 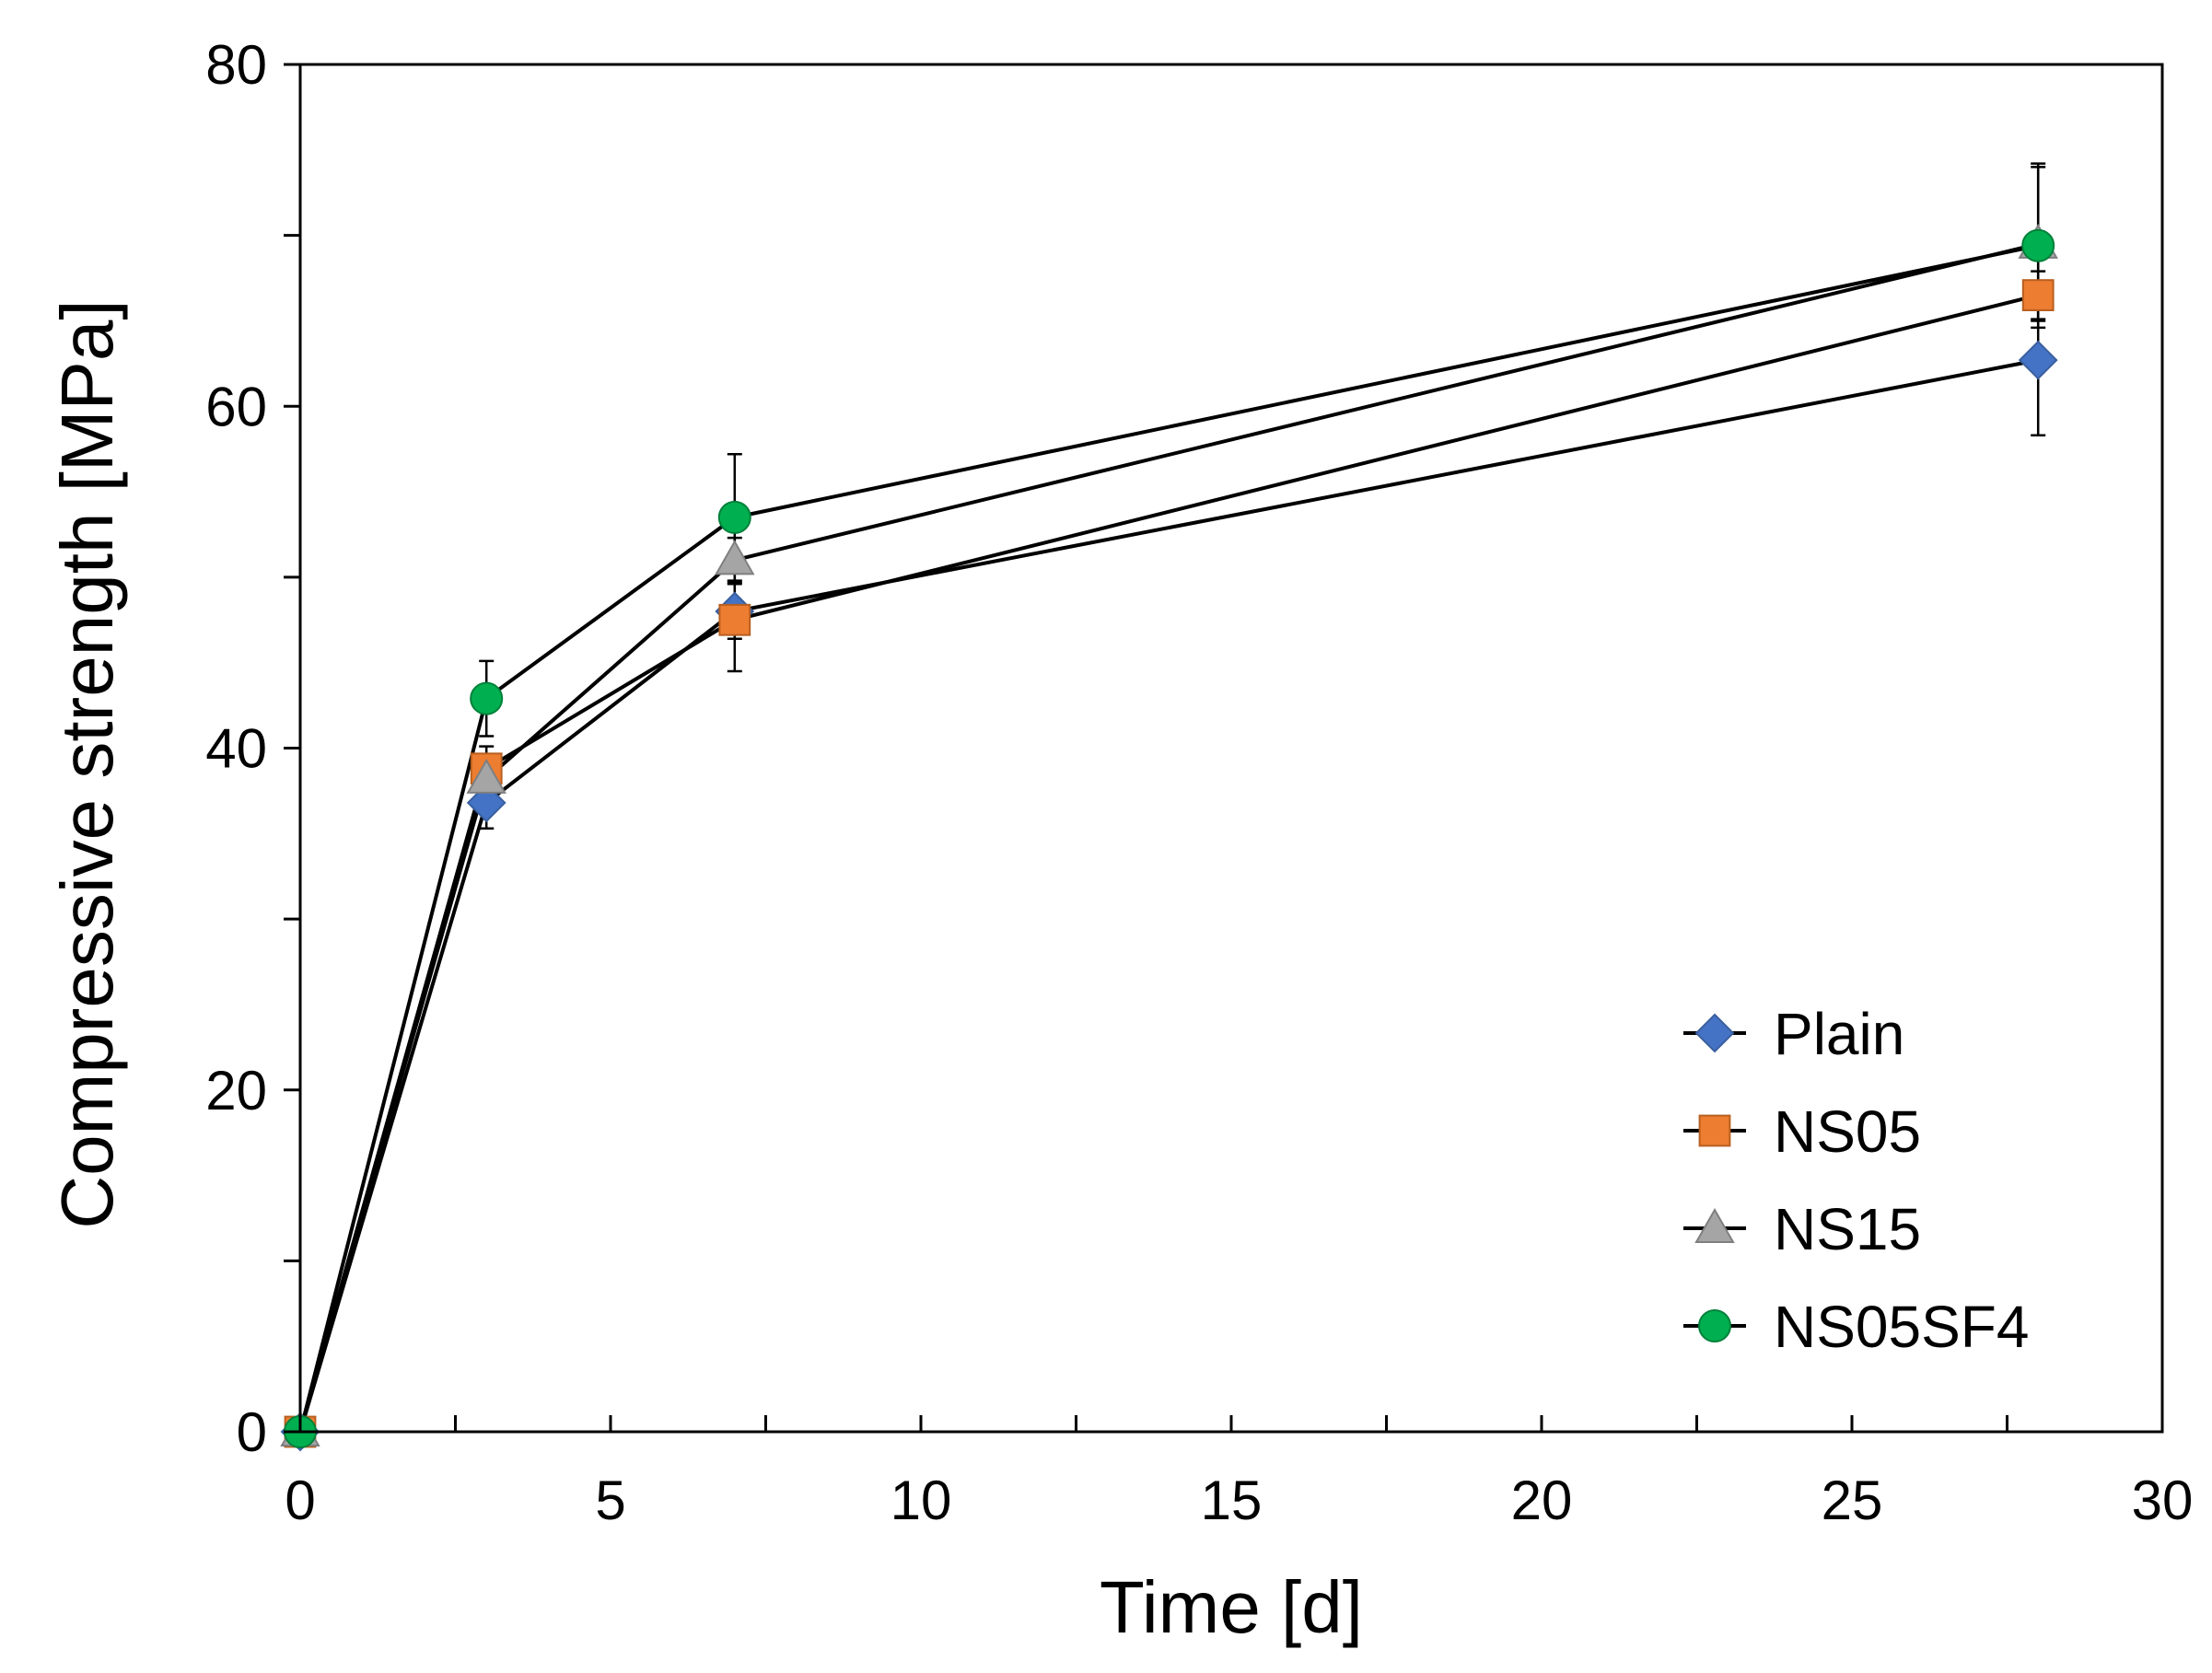 What do you see at coordinates (1542, 1500) in the screenshot?
I see `x-tick-label: 20` at bounding box center [1542, 1500].